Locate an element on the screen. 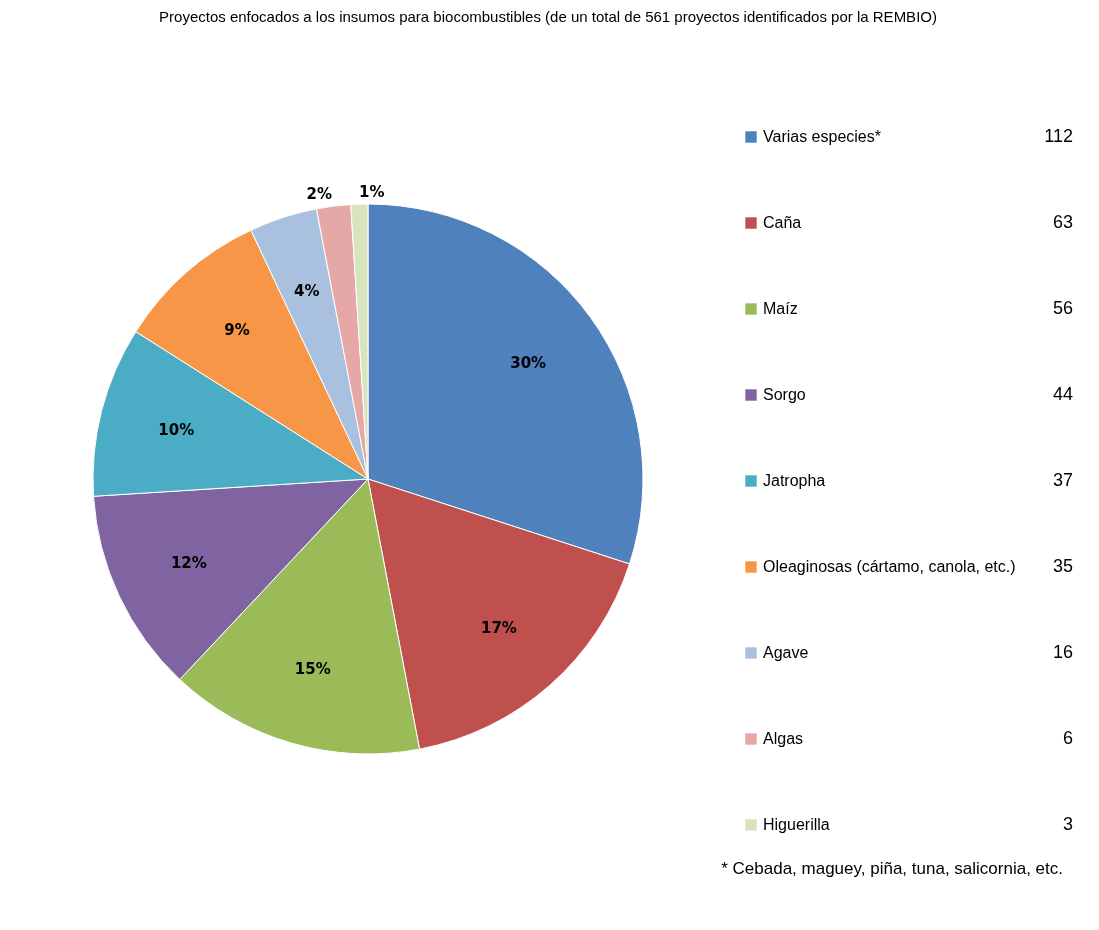 The height and width of the screenshot is (930, 1099). legend-label: Maíz is located at coordinates (780, 308).